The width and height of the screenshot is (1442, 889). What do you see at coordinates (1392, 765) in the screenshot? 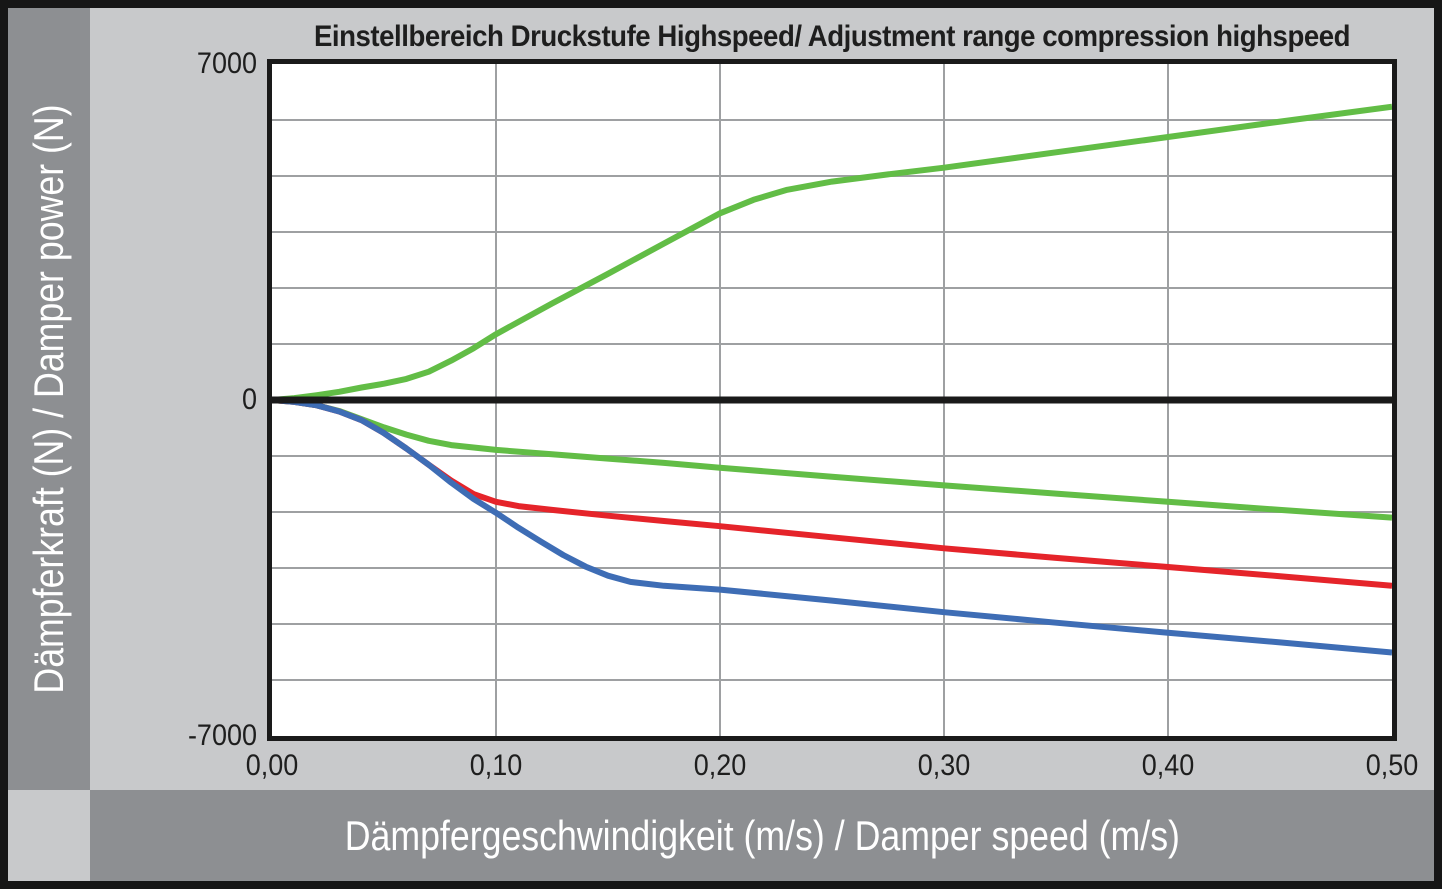
I see `x-tick-label: 0,50` at bounding box center [1392, 765].